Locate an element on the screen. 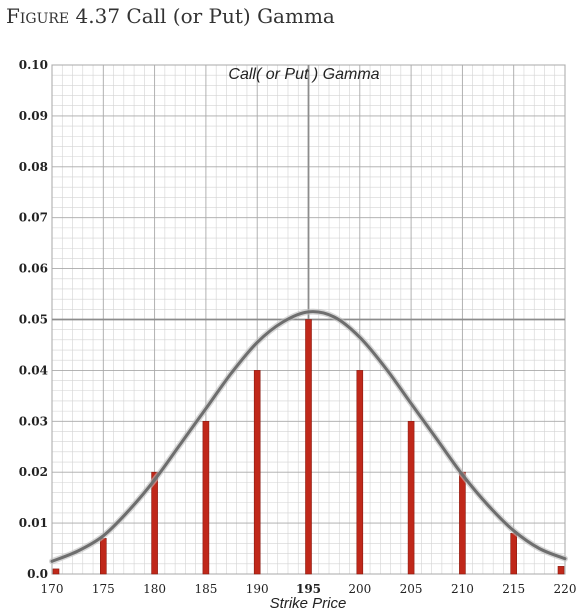 The height and width of the screenshot is (616, 585). y-tick-label: 0.02 is located at coordinates (33, 472).